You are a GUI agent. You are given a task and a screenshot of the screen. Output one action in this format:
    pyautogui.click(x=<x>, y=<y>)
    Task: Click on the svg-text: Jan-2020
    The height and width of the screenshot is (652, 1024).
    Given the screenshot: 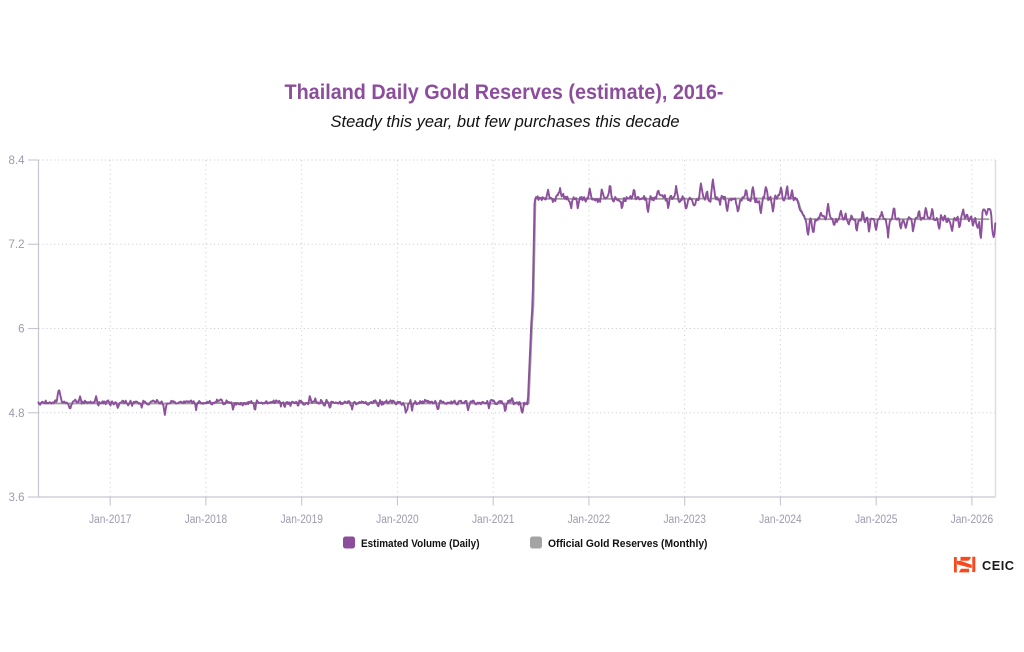 What is the action you would take?
    pyautogui.click(x=397, y=520)
    